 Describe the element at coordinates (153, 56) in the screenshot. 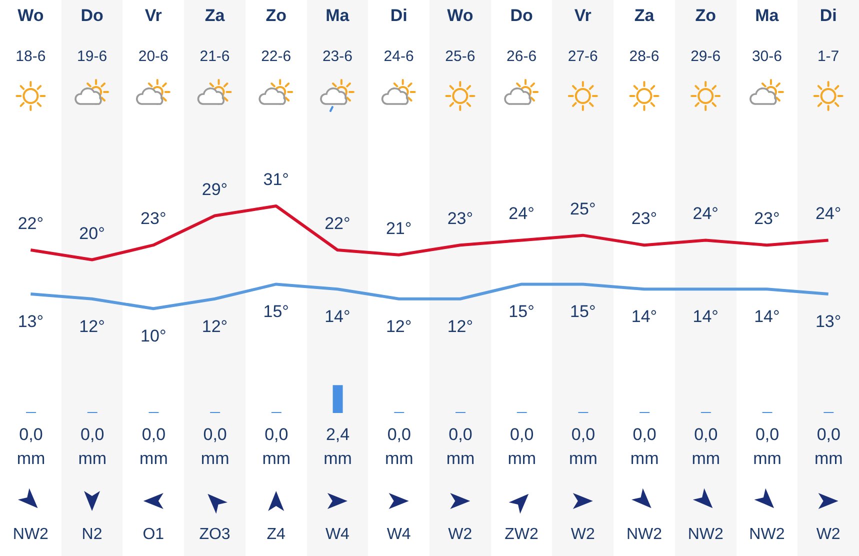

I see `x-tick-label: 20-6` at that location.